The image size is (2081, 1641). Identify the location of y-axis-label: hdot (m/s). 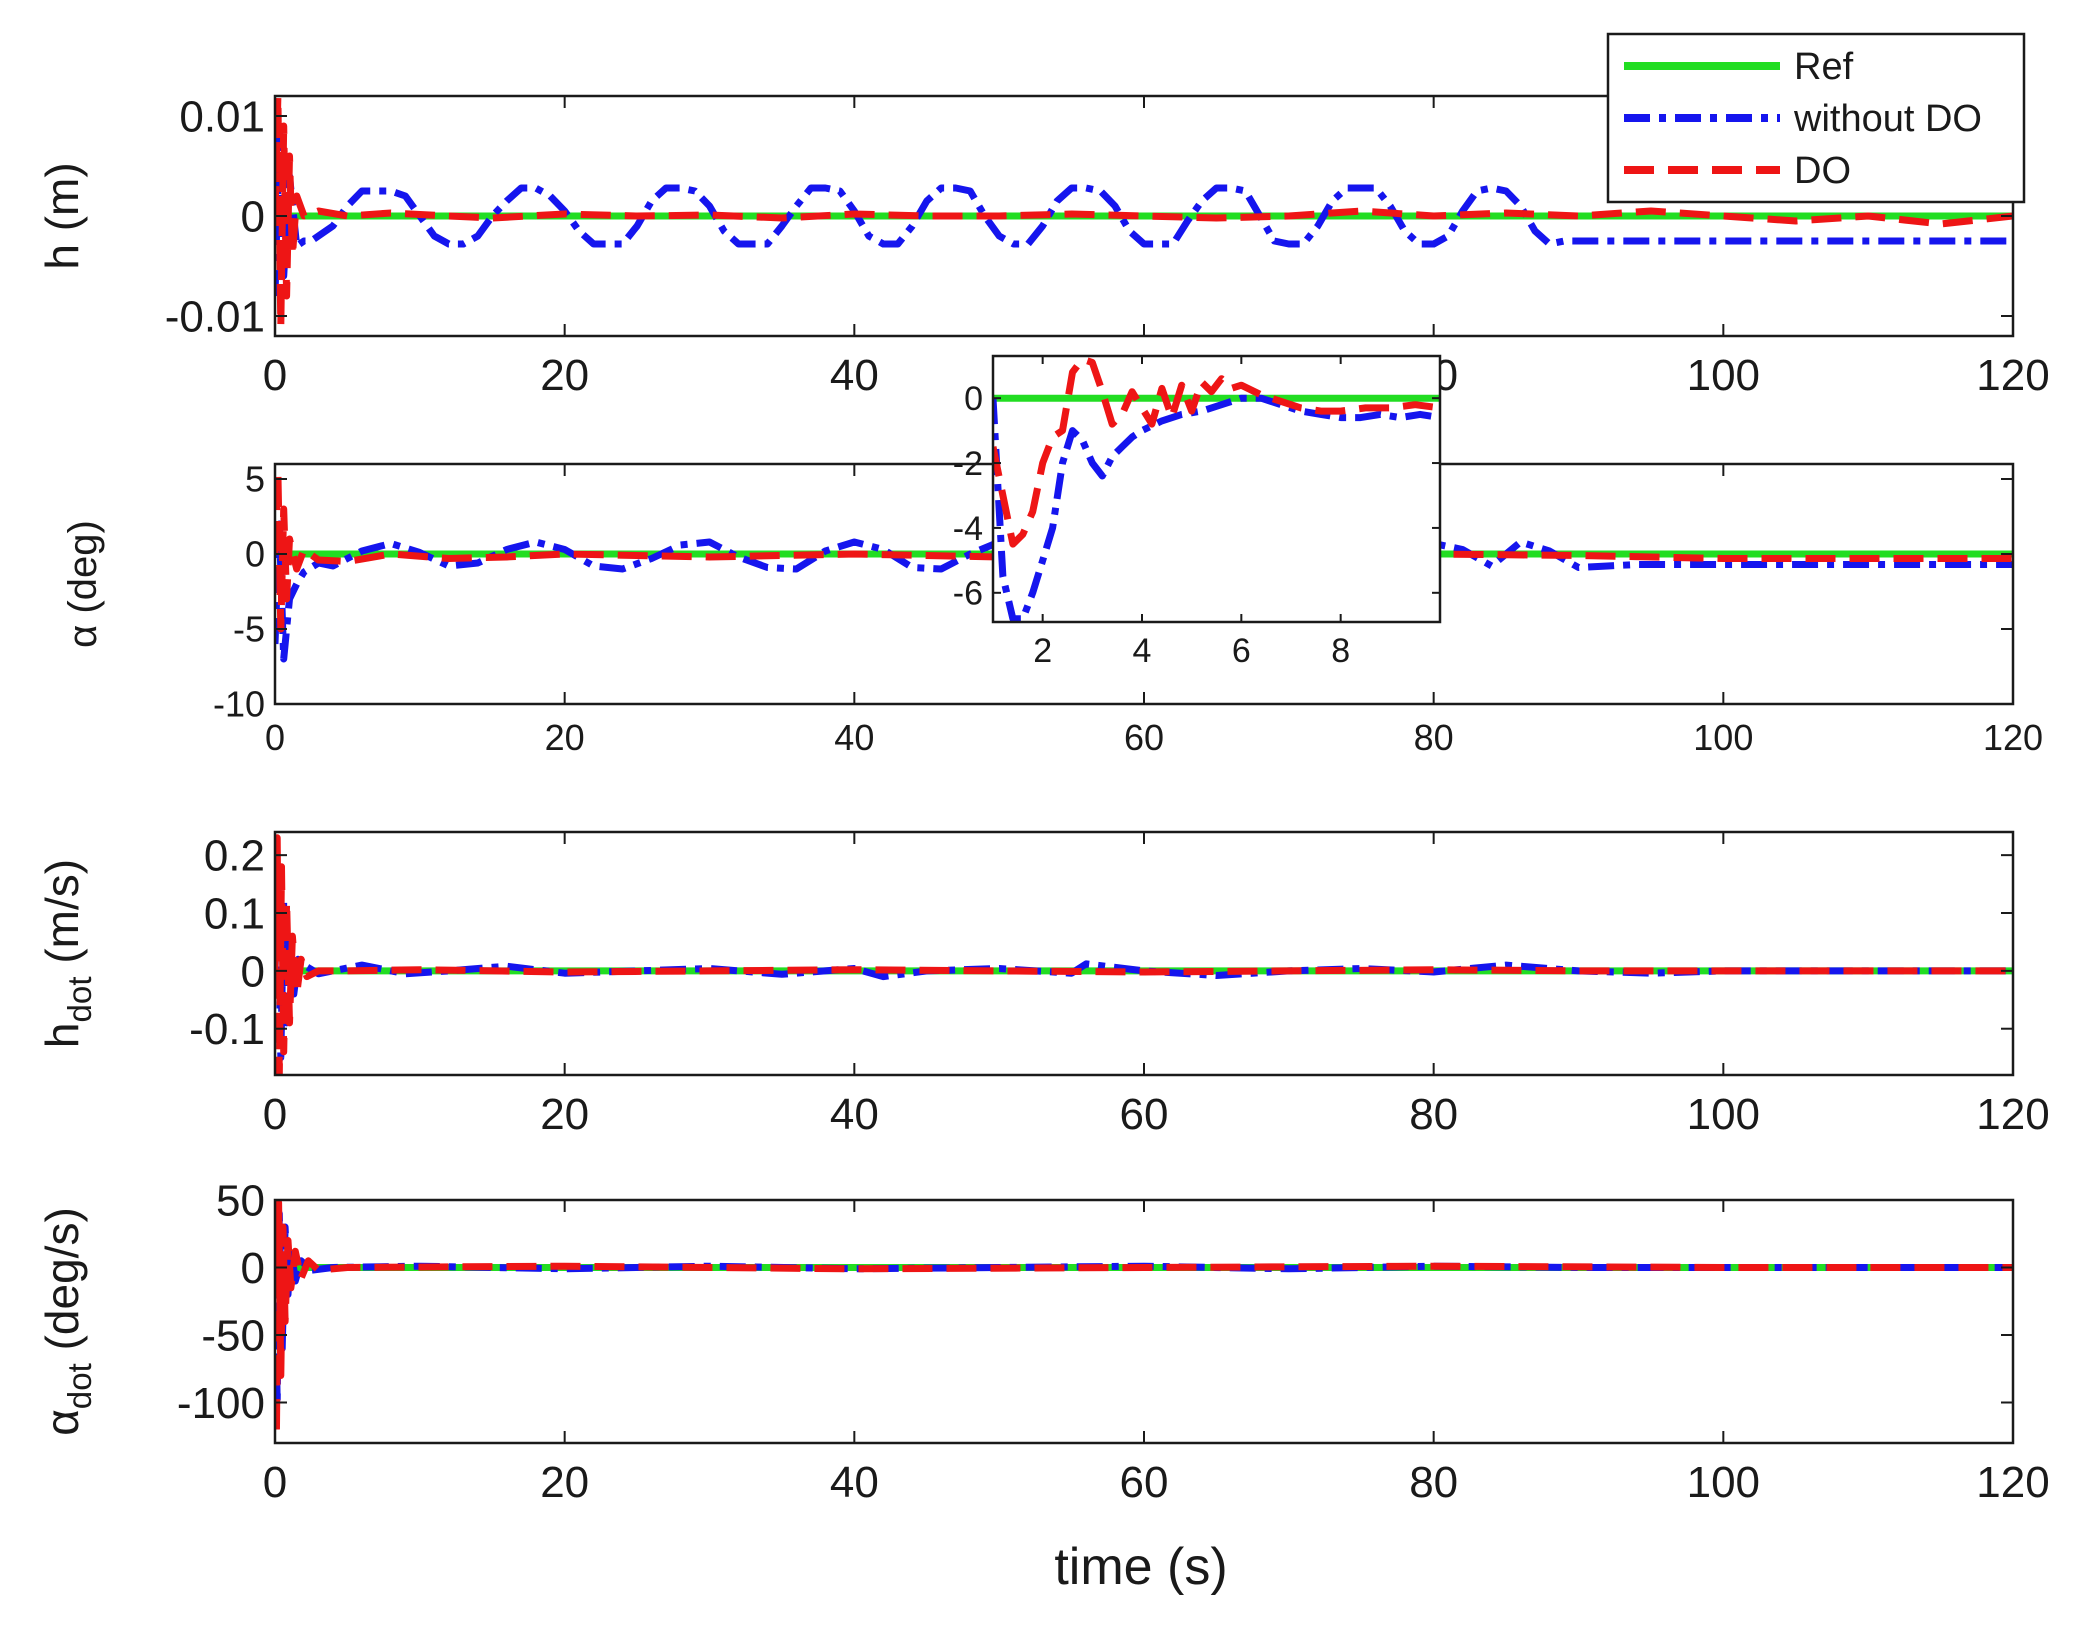
(67, 953).